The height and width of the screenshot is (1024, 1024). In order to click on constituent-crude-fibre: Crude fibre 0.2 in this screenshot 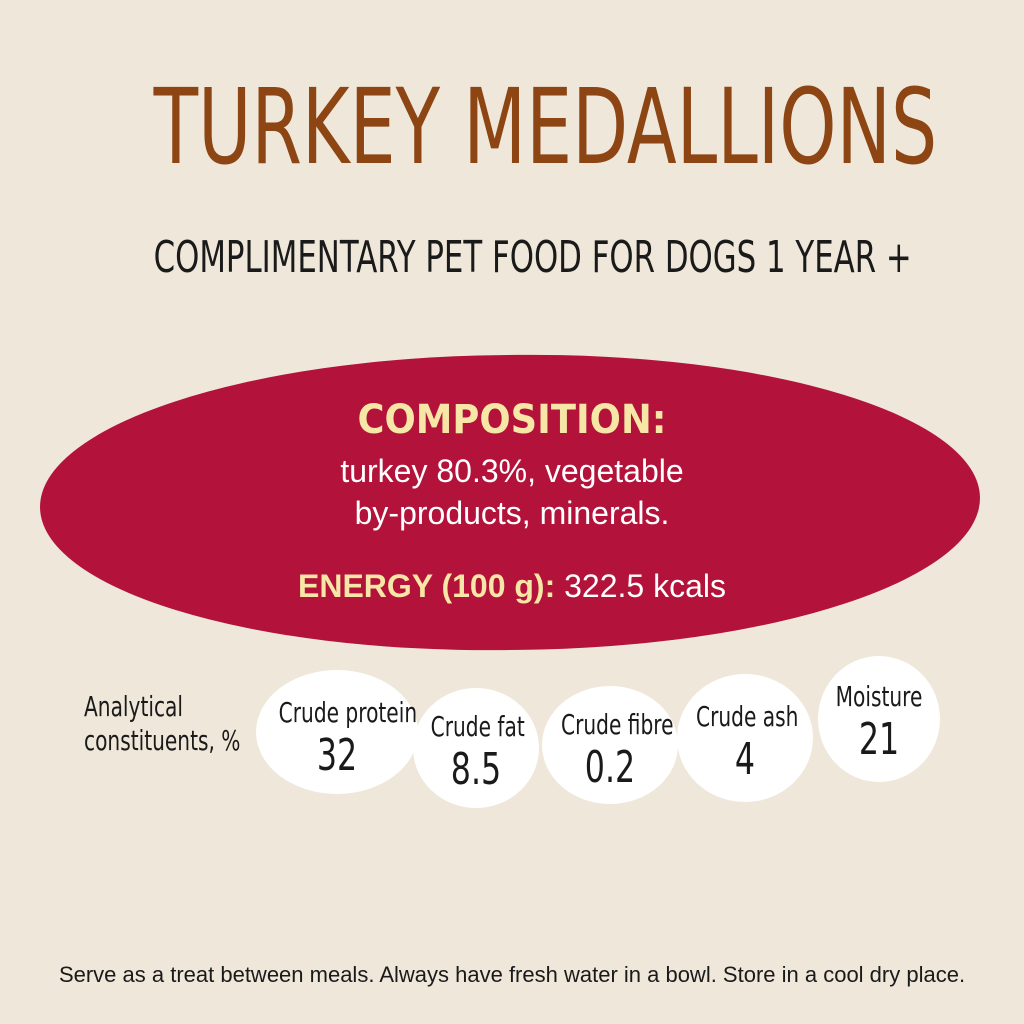, I will do `click(610, 745)`.